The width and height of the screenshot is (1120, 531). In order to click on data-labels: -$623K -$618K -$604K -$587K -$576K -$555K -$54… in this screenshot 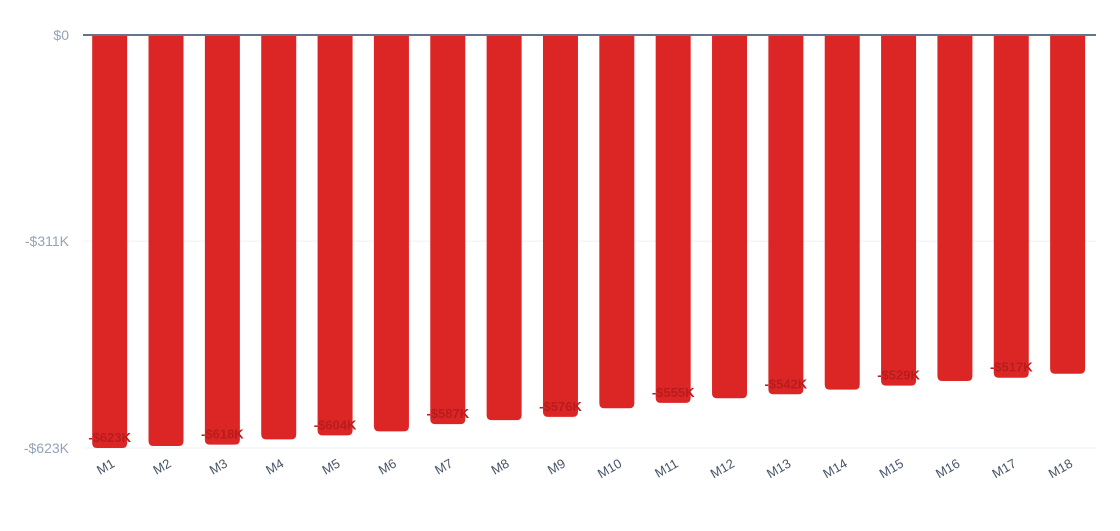, I will do `click(560, 402)`.